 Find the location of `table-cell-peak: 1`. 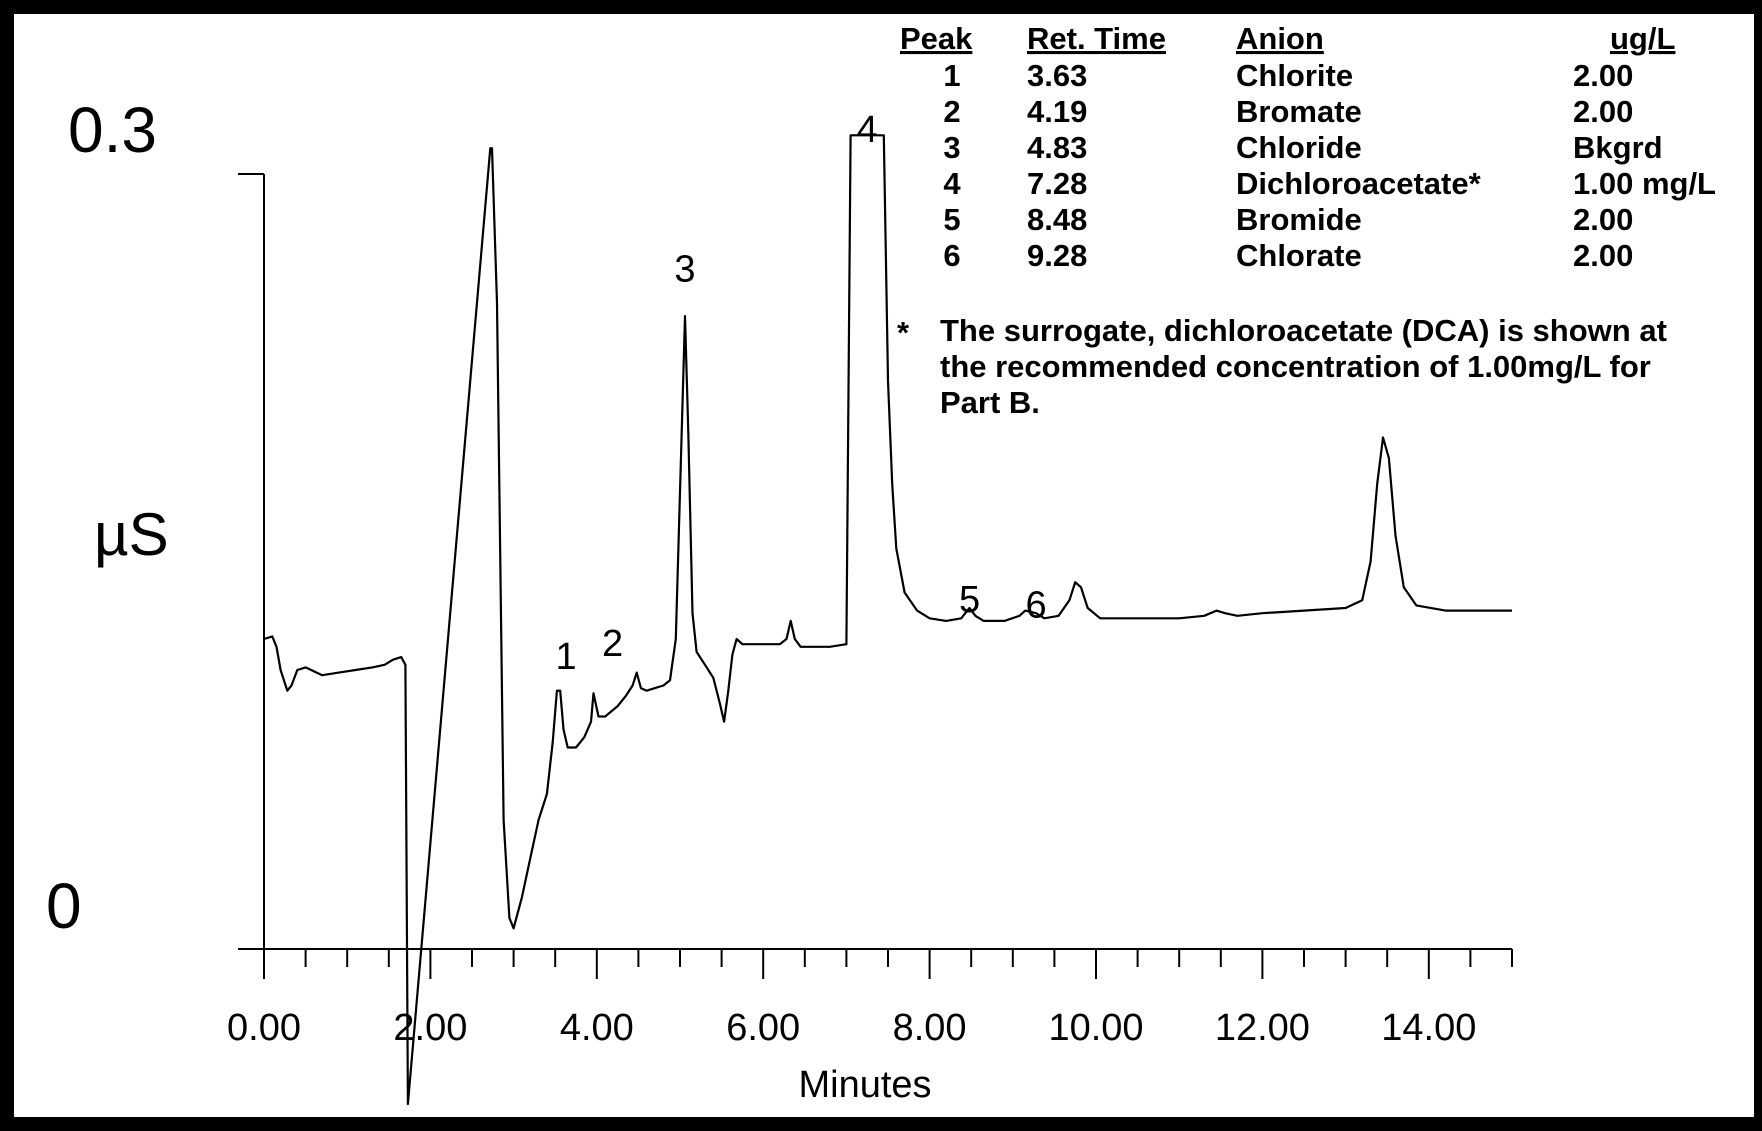

table-cell-peak: 1 is located at coordinates (951, 75).